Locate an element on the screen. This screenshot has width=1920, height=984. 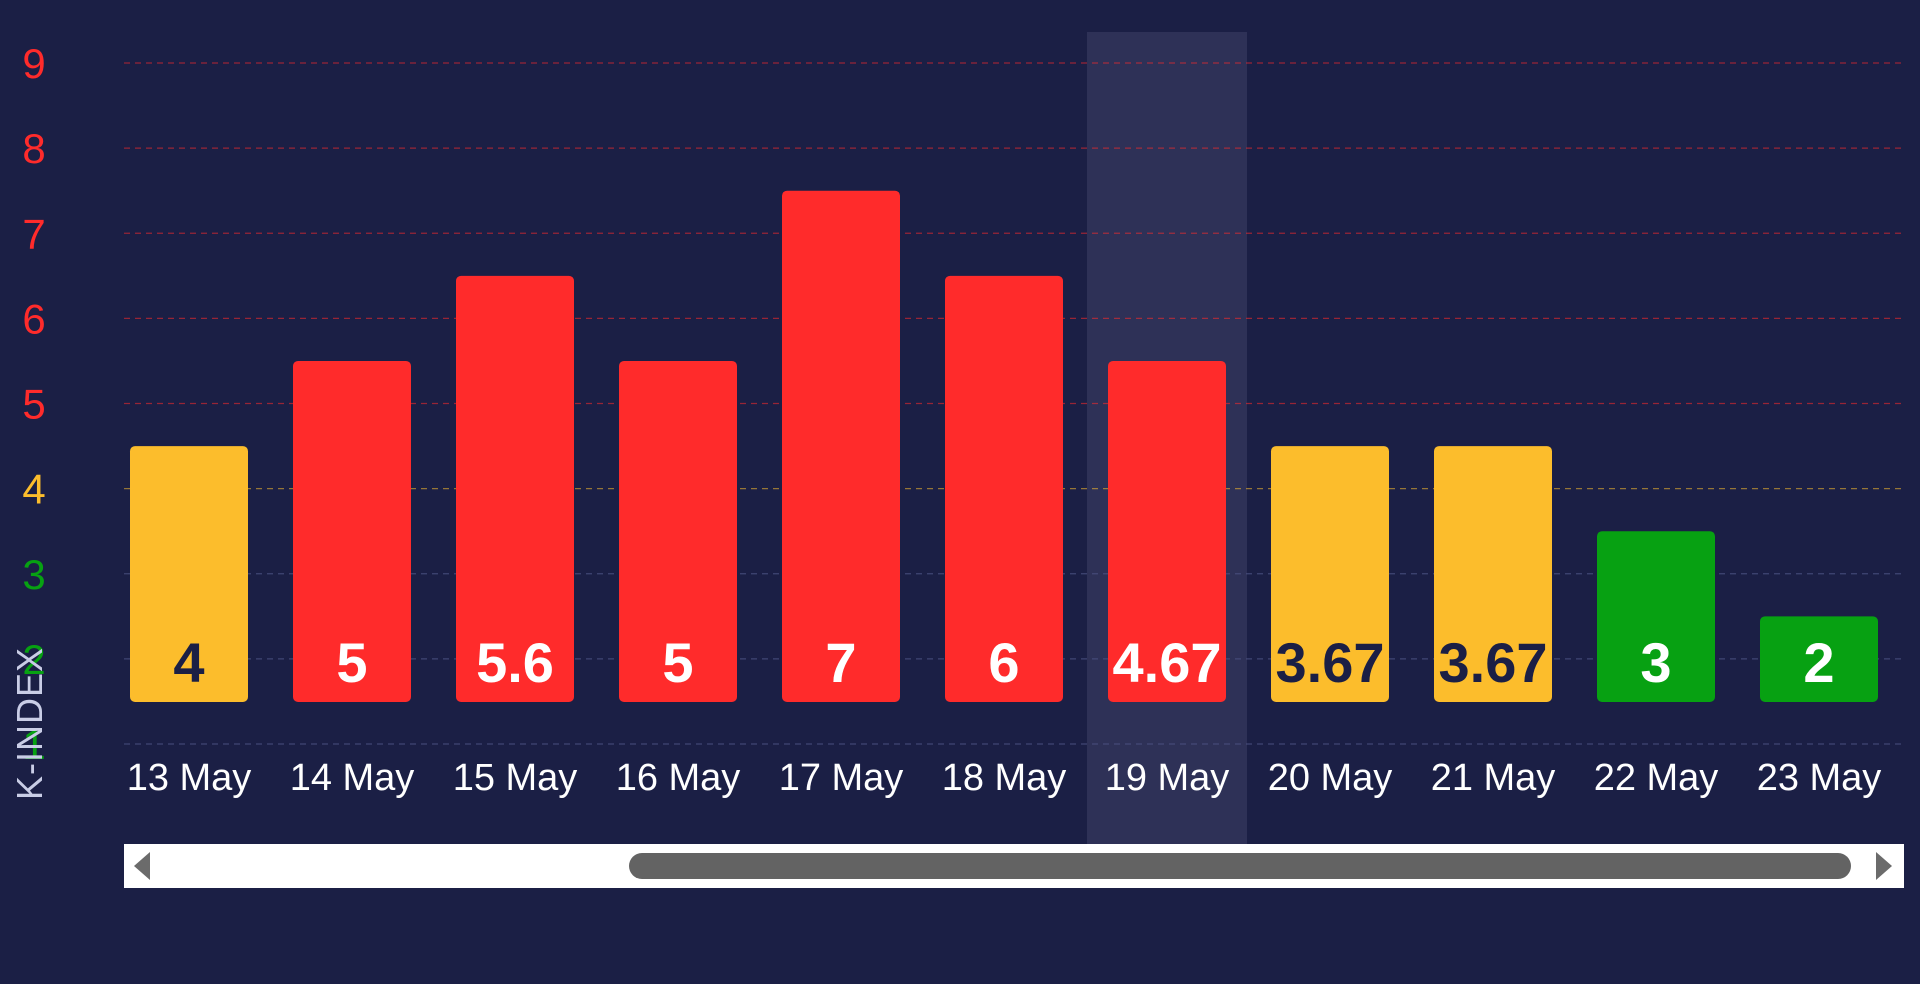
x-tick-label: 15 May is located at coordinates (515, 778).